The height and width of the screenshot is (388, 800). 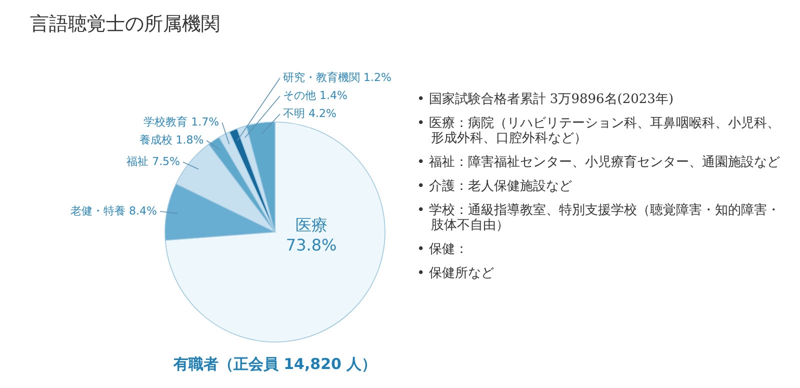 I want to click on slice-label: 福祉 7.5%, so click(x=153, y=161).